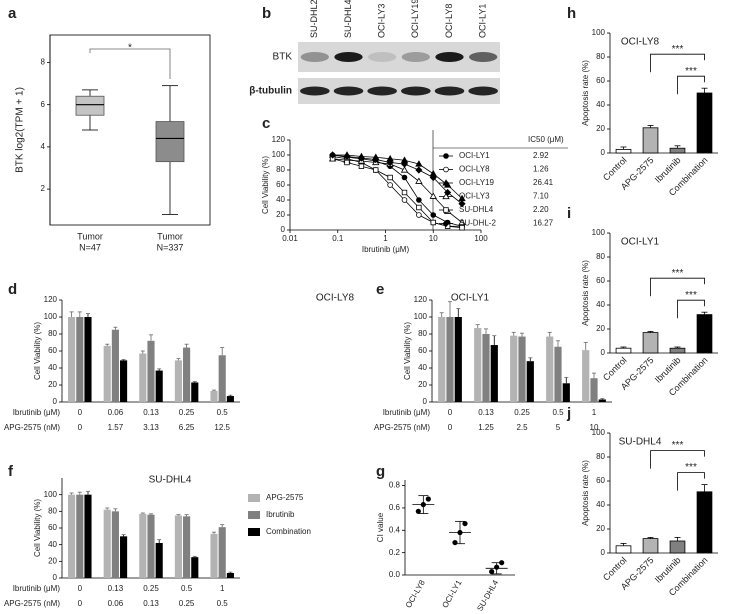 The width and height of the screenshot is (734, 614). Describe the element at coordinates (37, 588) in the screenshot. I see `row-label: Ibrutinib (μM)` at that location.